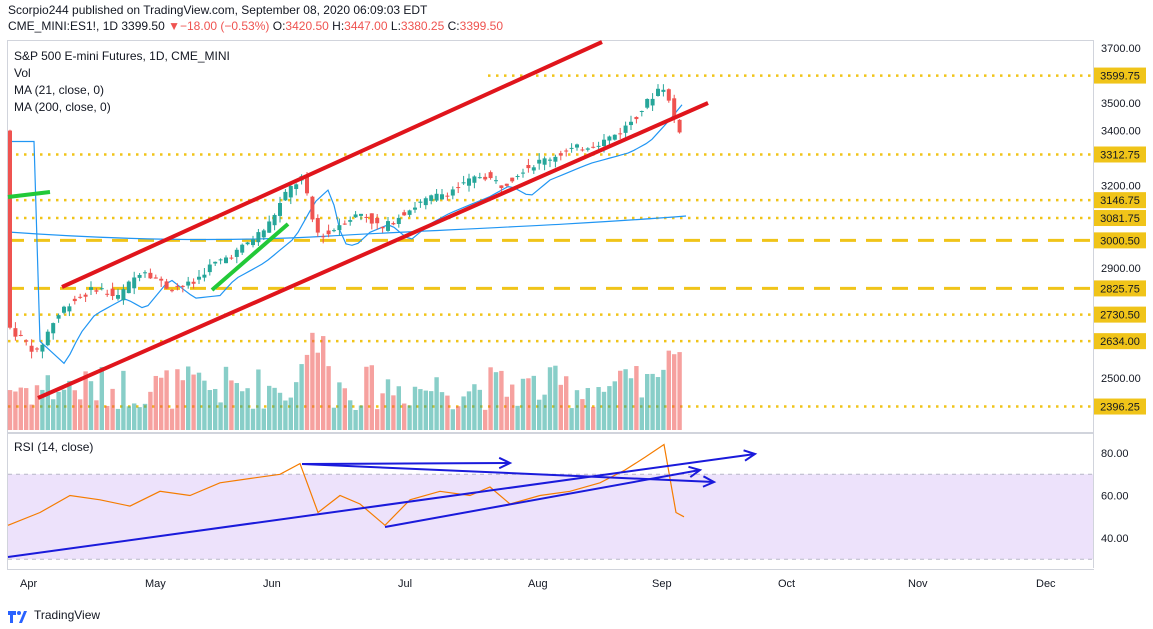 The image size is (1153, 629). Describe the element at coordinates (695, 471) in the screenshot. I see `rsi-arrow-lower-head` at that location.